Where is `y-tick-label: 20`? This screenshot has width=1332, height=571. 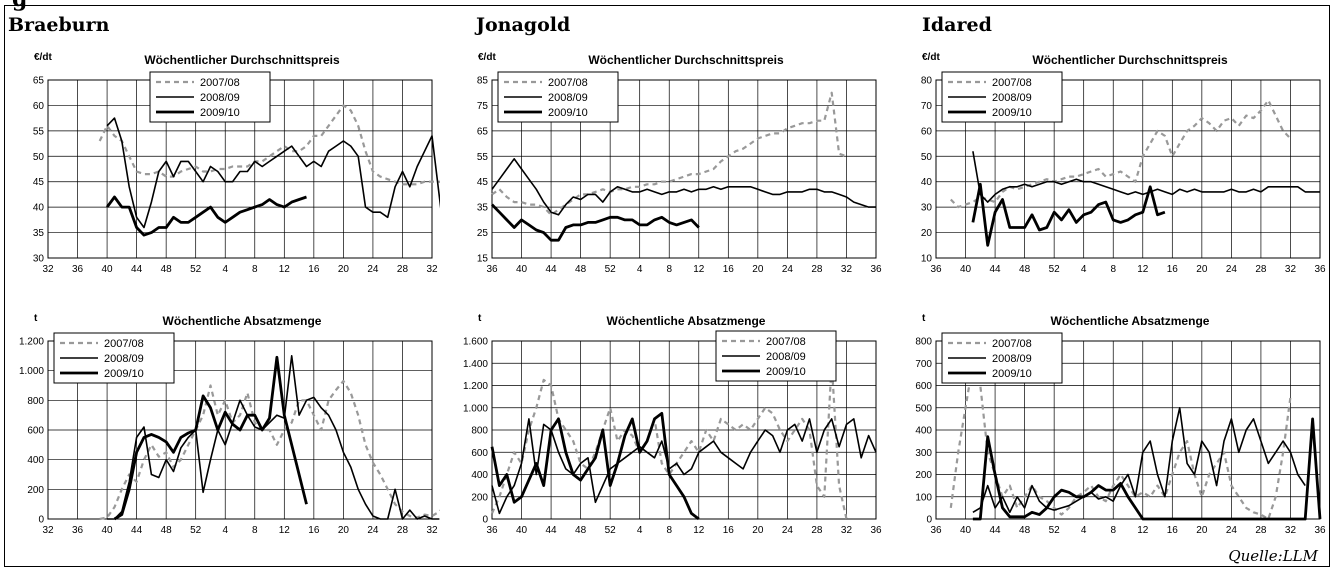 y-tick-label: 20 is located at coordinates (927, 233).